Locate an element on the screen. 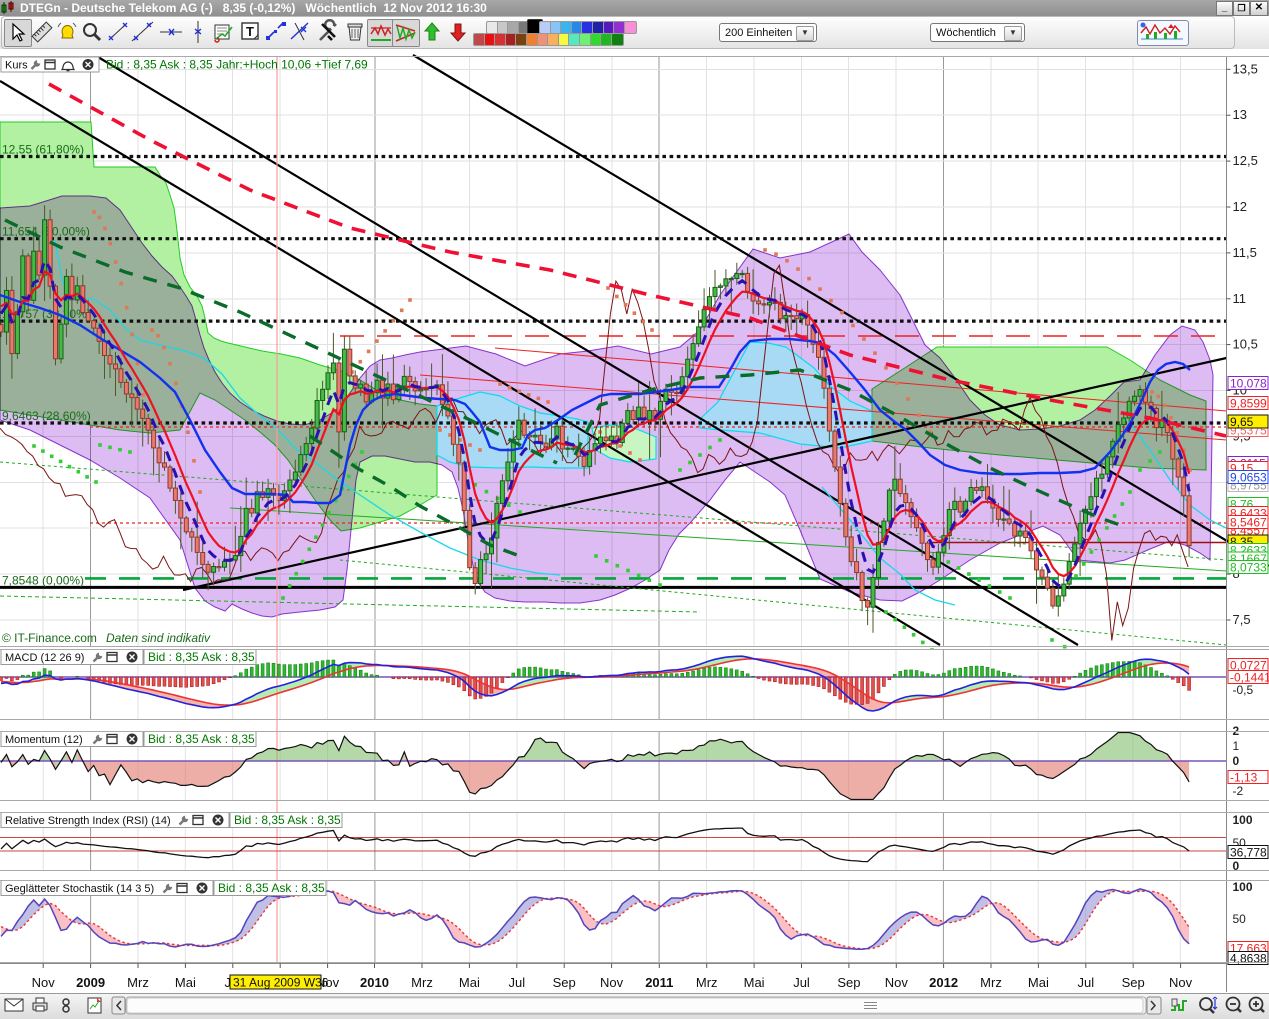 This screenshot has width=1269, height=1019. svg-text: 12,55 (61,80%) is located at coordinates (43, 150).